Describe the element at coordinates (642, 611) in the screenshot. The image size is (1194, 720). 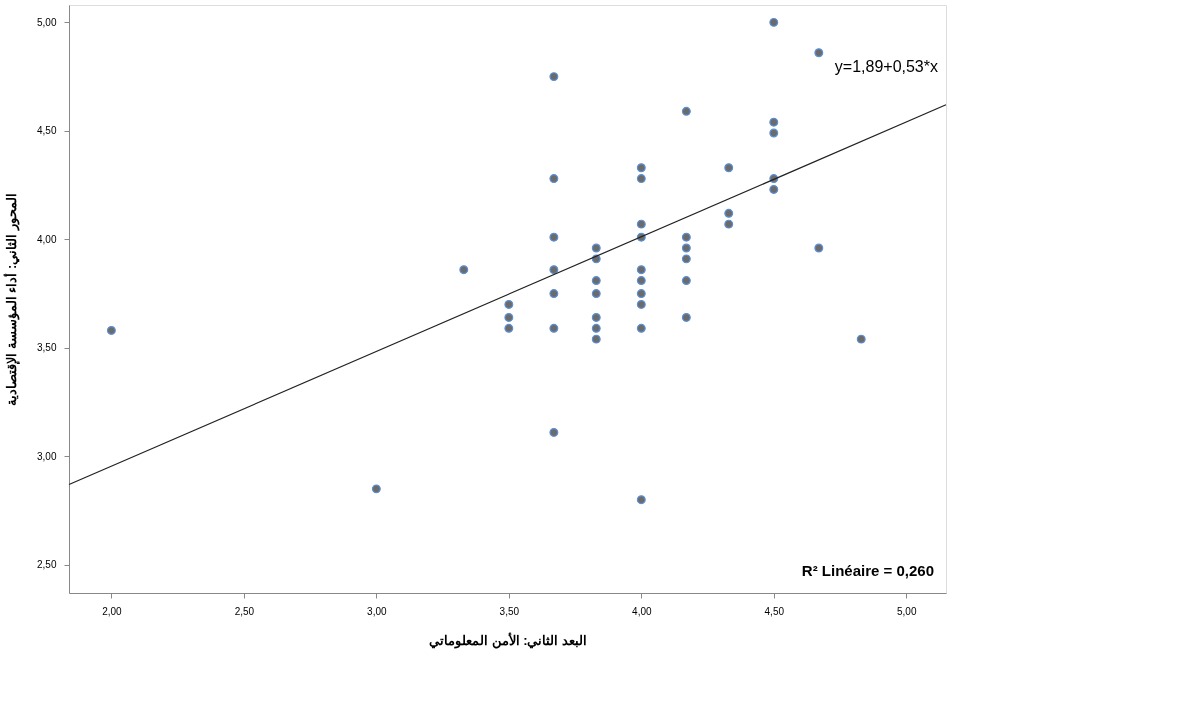
I see `x-tick-label: 4,00` at that location.